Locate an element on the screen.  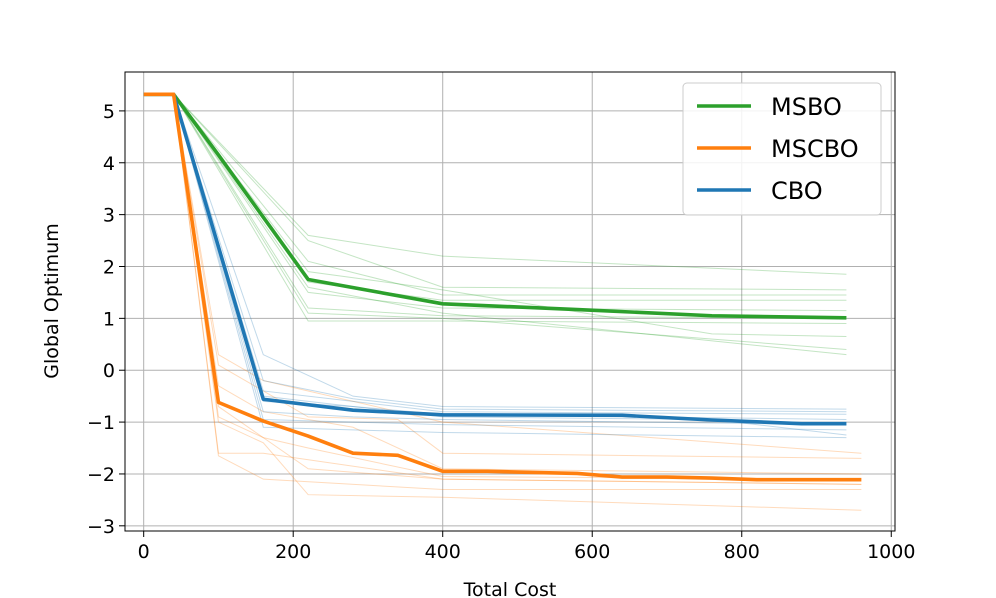
y-axis-ticks: −3 −2 −1 0 1 2 3 4 5 is located at coordinates (106, 319).